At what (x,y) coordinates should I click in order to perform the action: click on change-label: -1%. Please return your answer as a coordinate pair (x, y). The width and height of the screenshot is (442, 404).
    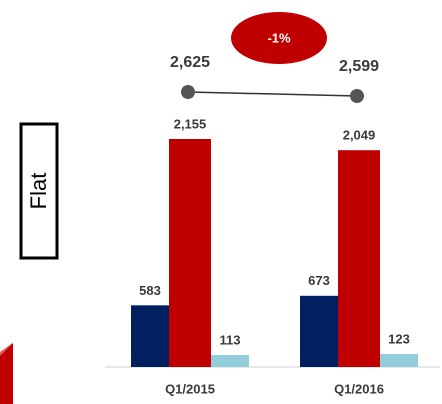
    Looking at the image, I should click on (279, 37).